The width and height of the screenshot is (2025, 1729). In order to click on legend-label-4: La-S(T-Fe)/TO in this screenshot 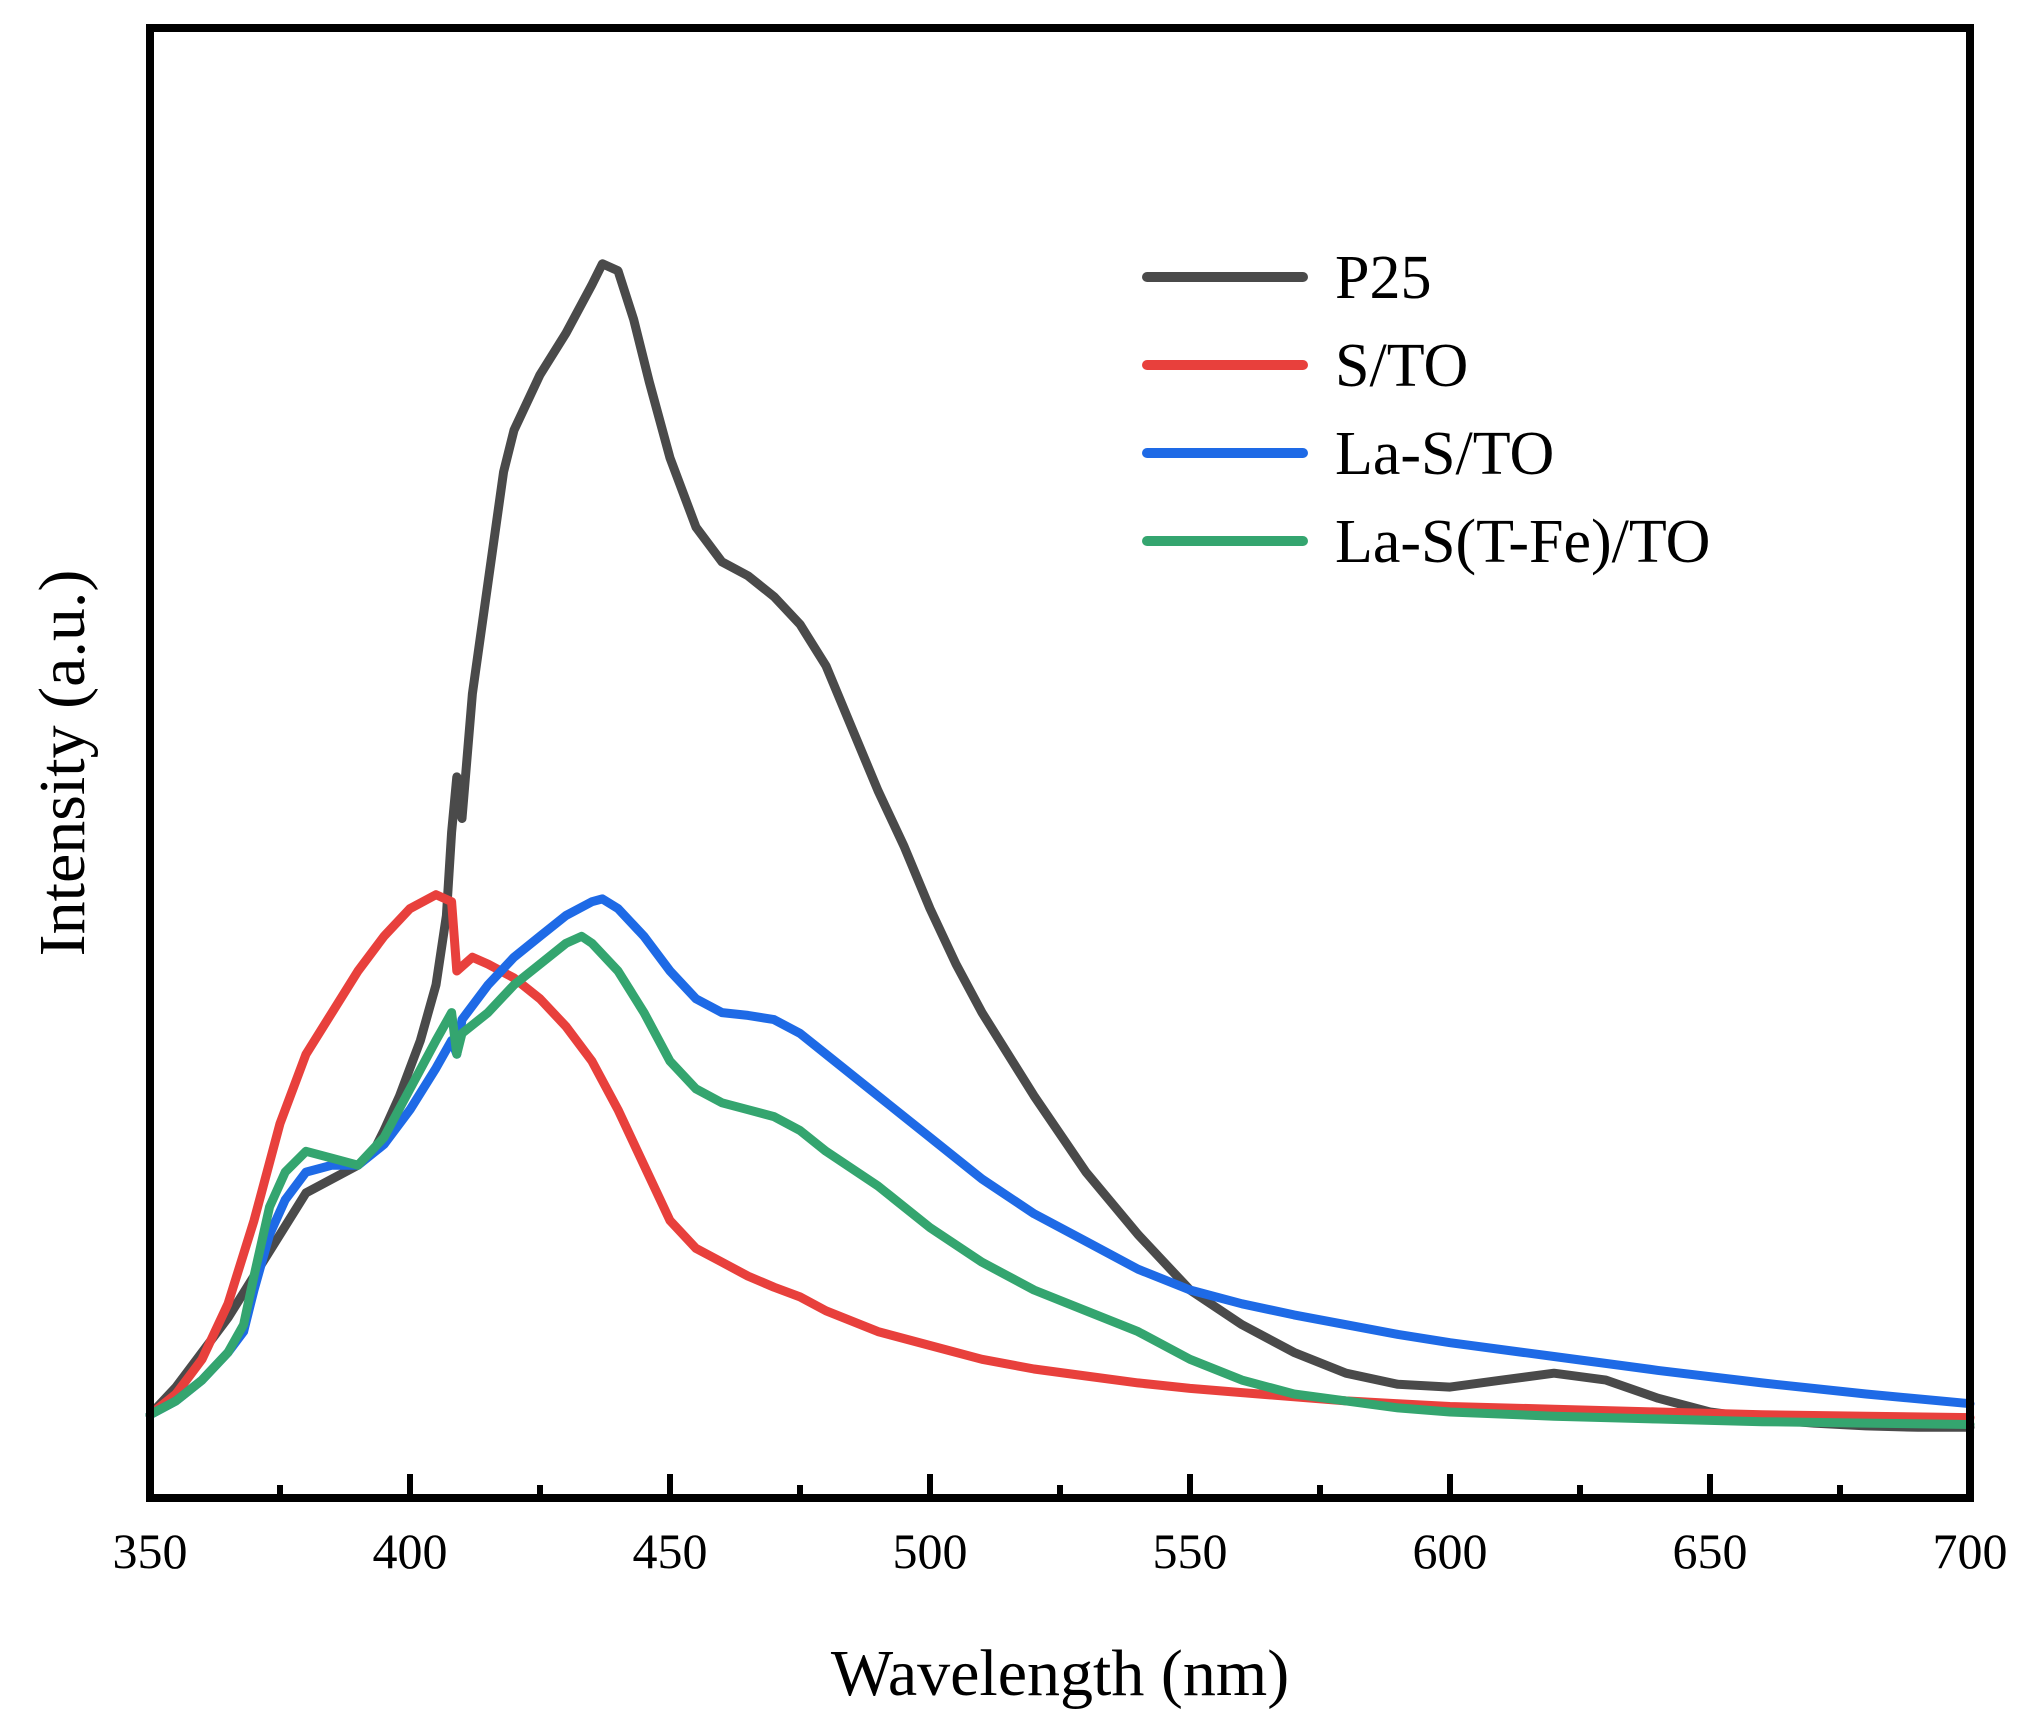, I will do `click(1522, 542)`.